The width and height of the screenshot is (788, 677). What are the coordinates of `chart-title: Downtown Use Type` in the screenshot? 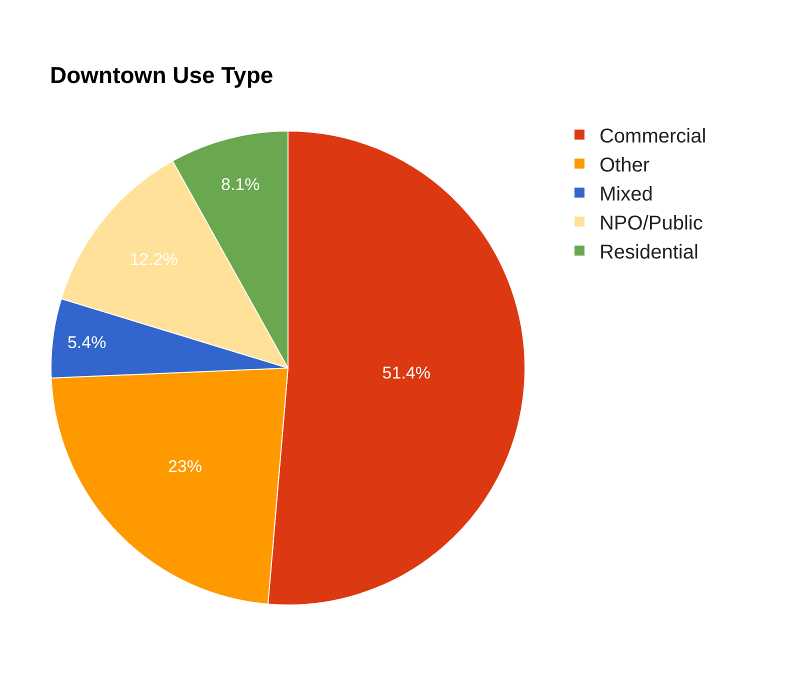 It's located at (162, 75).